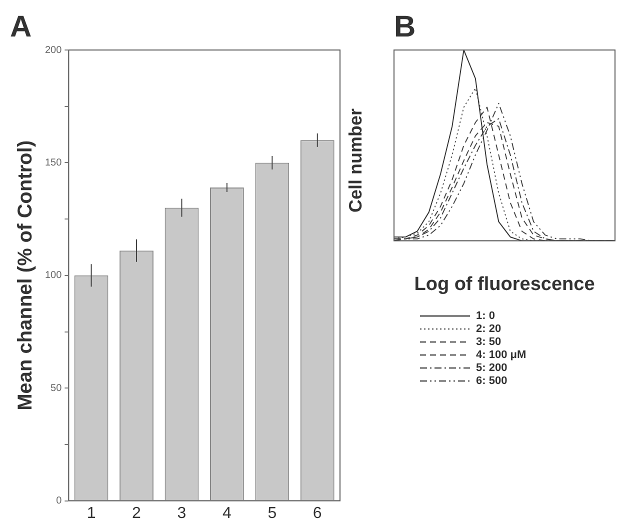 The image size is (641, 526). I want to click on y-tick-label: 0, so click(59, 501).